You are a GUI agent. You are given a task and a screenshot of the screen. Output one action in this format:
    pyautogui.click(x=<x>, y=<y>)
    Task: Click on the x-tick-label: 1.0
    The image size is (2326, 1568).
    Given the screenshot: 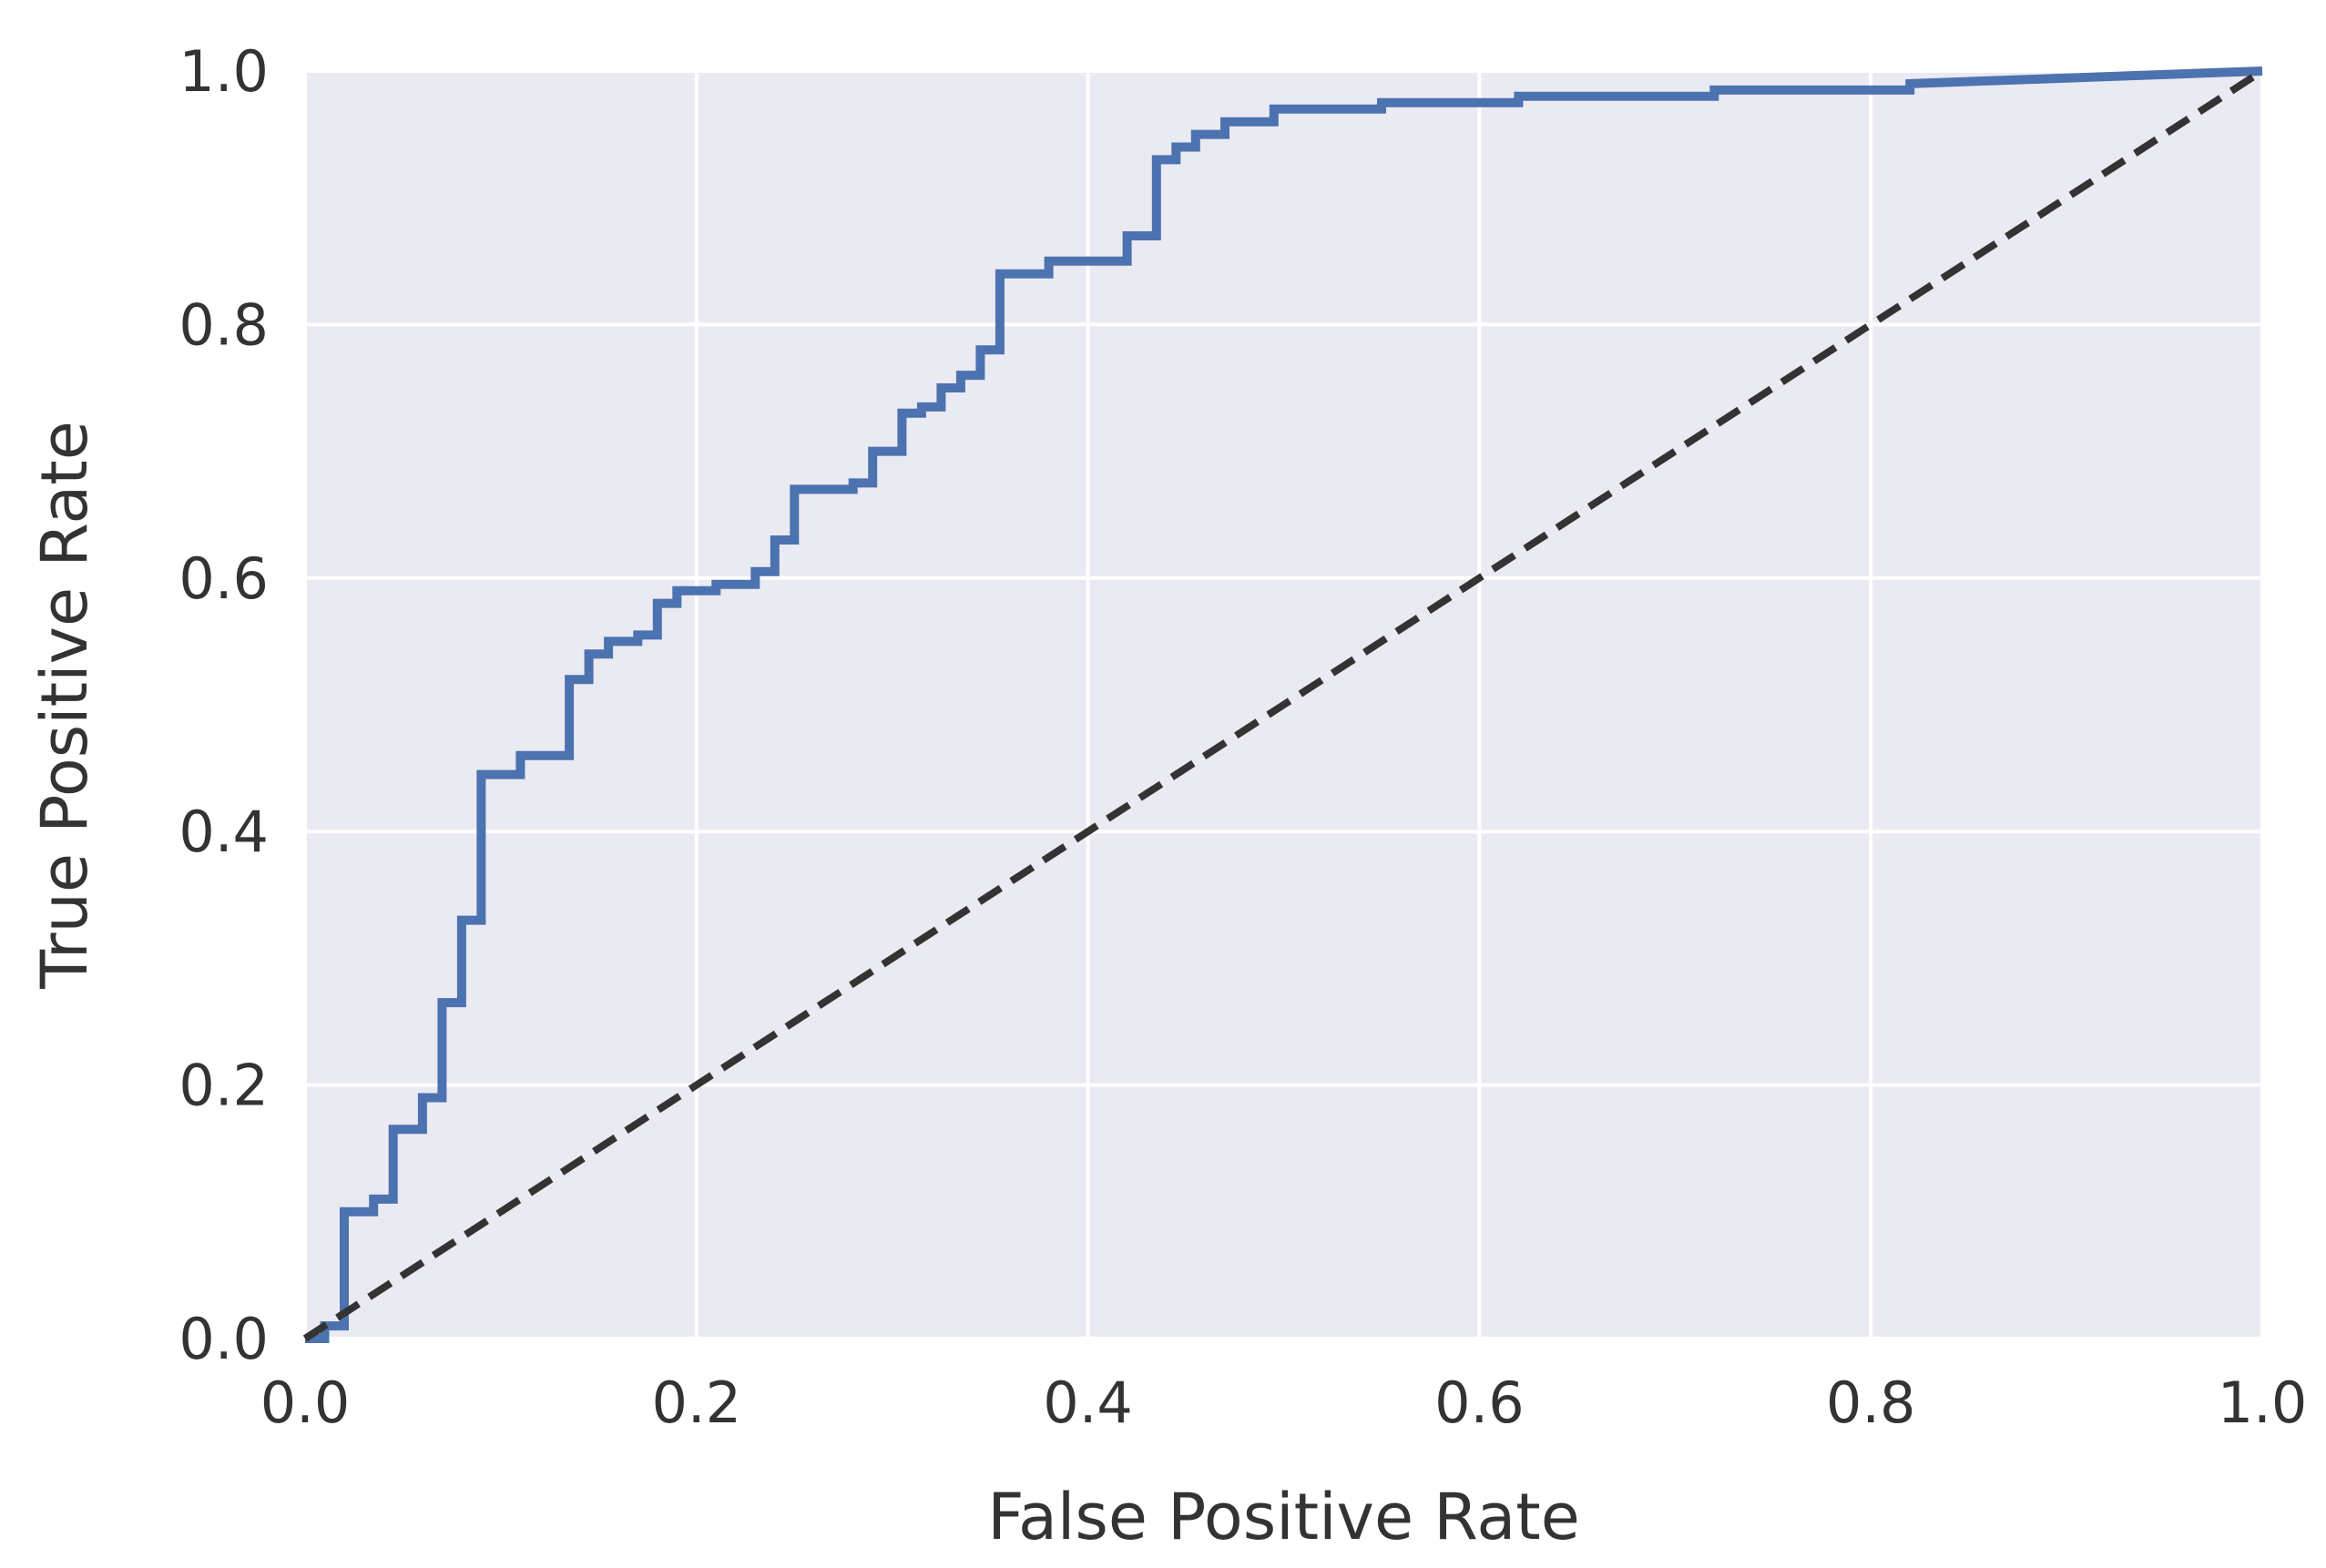 What is the action you would take?
    pyautogui.click(x=2263, y=1402)
    